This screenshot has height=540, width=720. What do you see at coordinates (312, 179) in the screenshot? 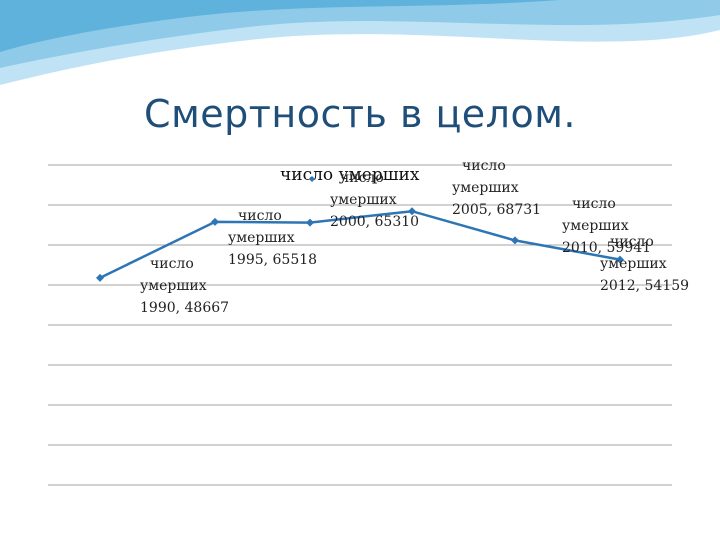
I see `legend-marker` at bounding box center [312, 179].